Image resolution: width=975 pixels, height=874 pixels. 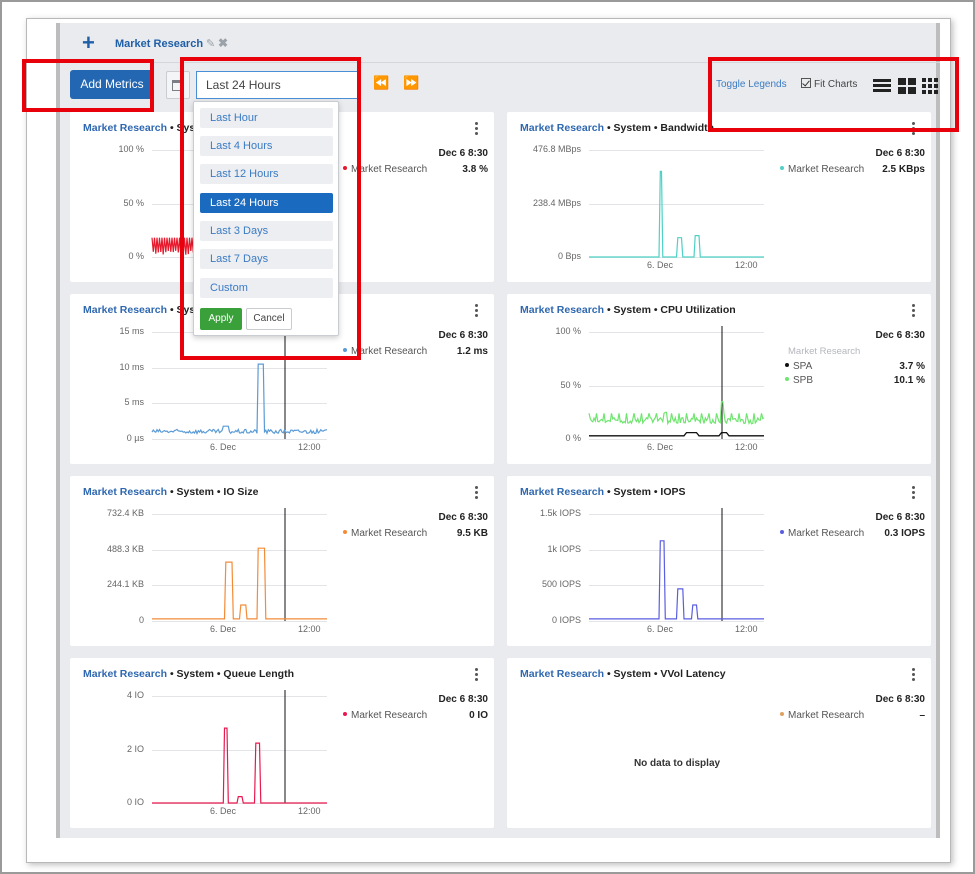 I want to click on option-last-3-days: Last 3 Days, so click(x=266, y=231).